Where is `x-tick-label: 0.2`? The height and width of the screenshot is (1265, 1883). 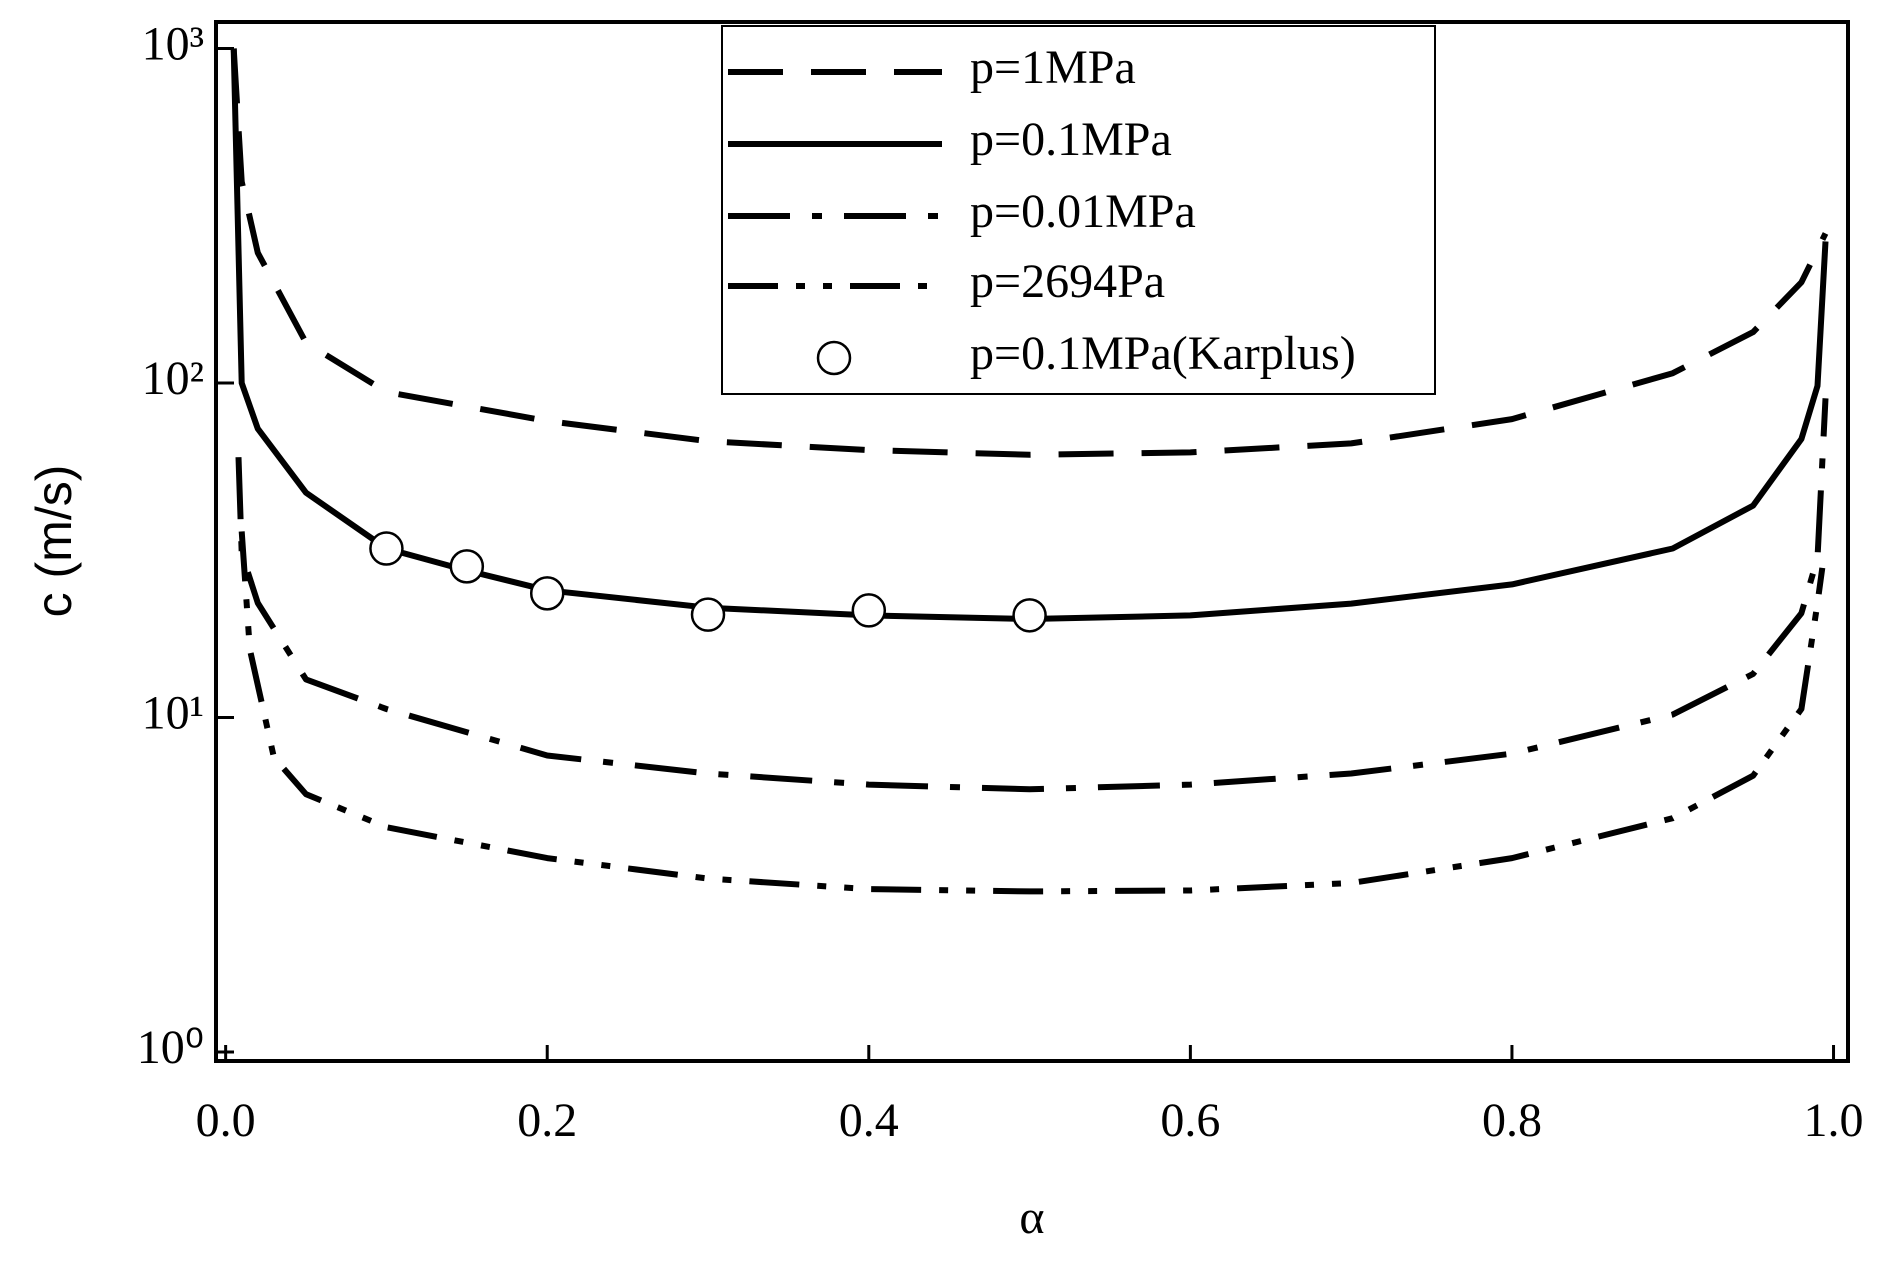
x-tick-label: 0.2 is located at coordinates (547, 1120).